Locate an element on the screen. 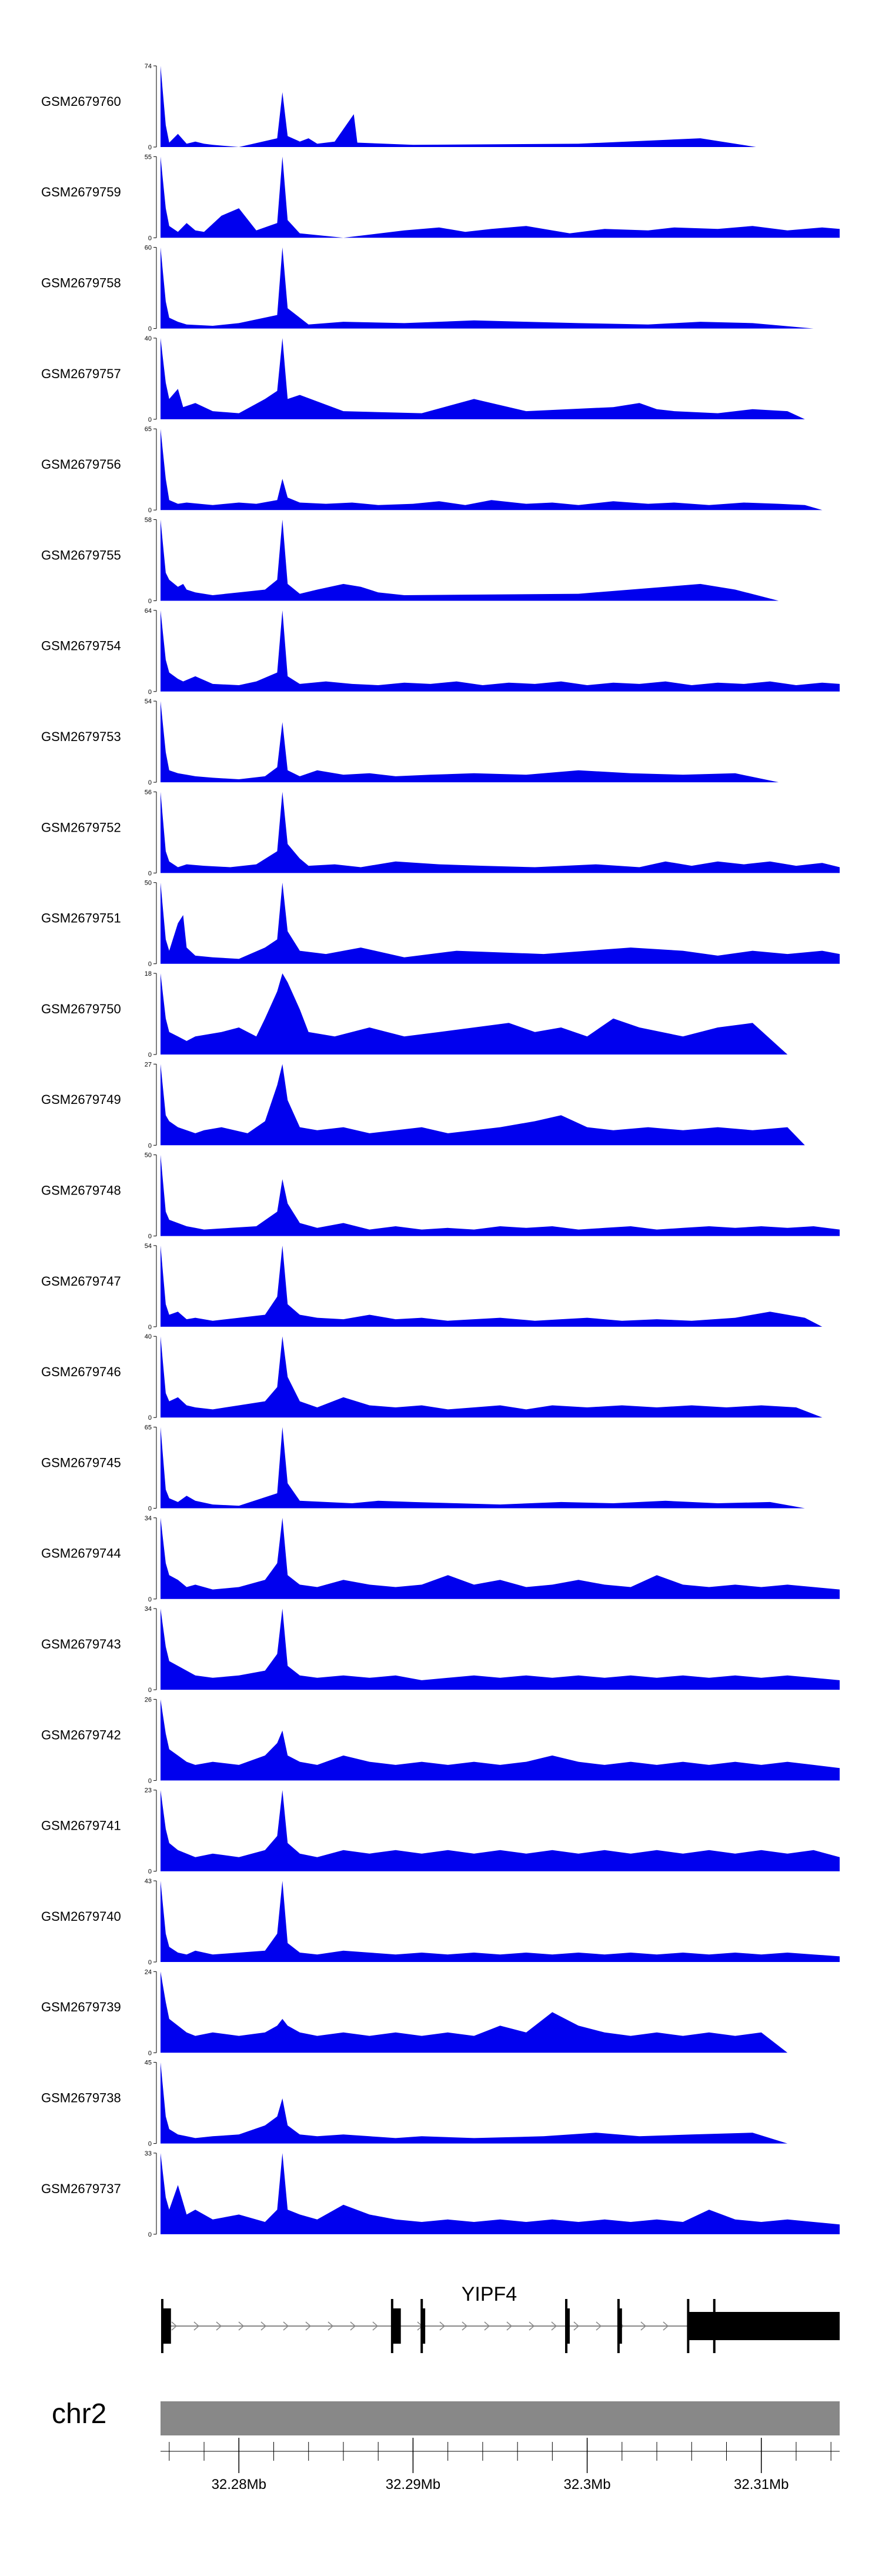  y-axis-max-label: 50 is located at coordinates (148, 1155).